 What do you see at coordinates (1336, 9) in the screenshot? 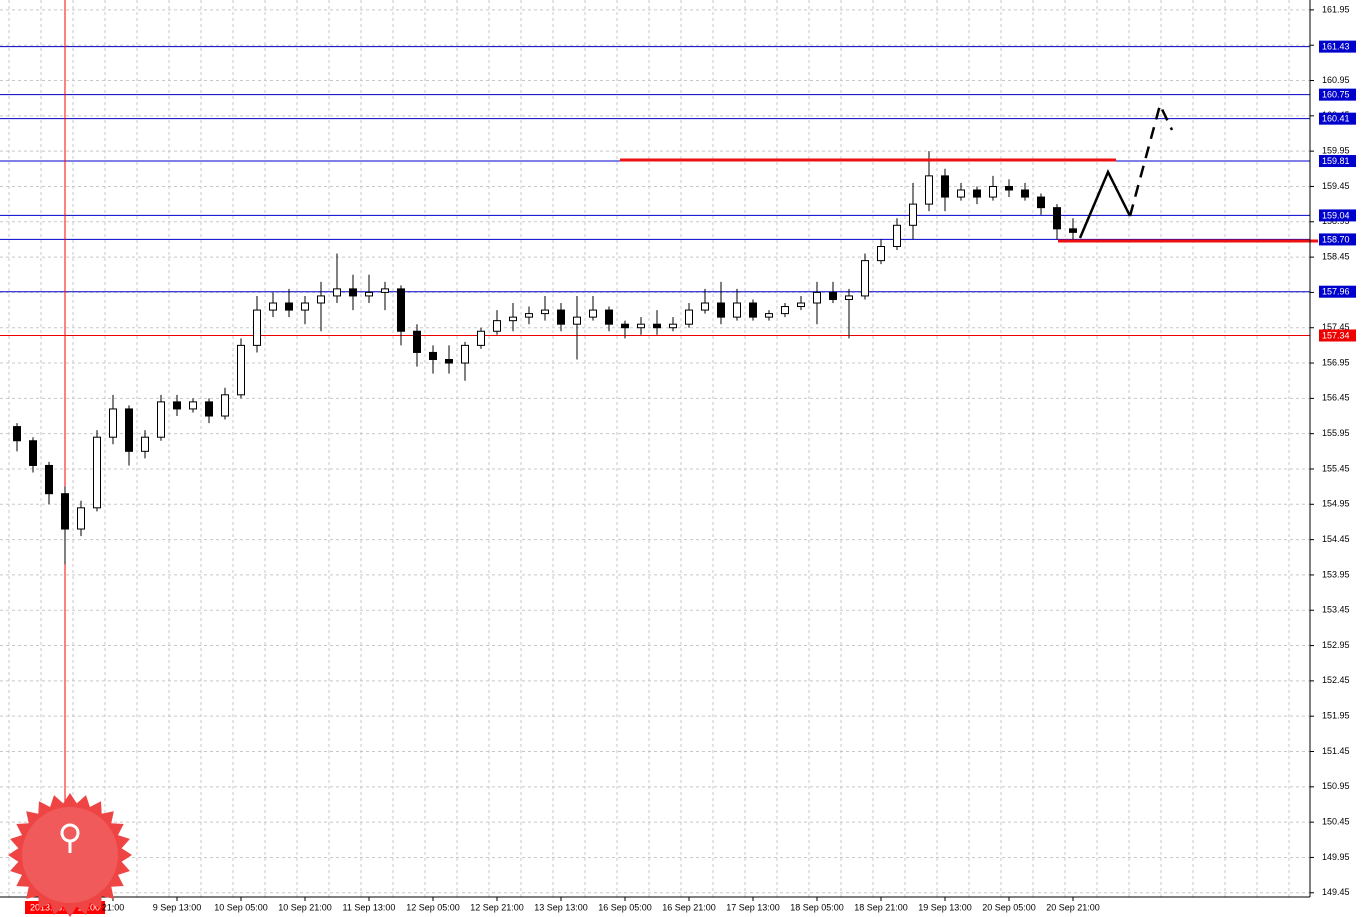
I see `y-tick-label: 161.95` at bounding box center [1336, 9].